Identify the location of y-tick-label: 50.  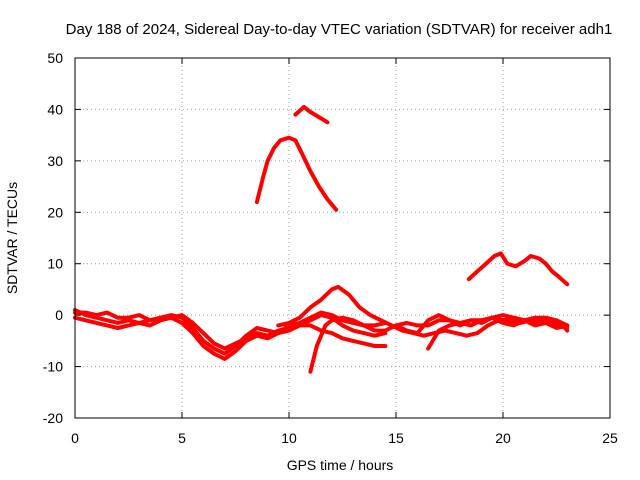
(55, 58).